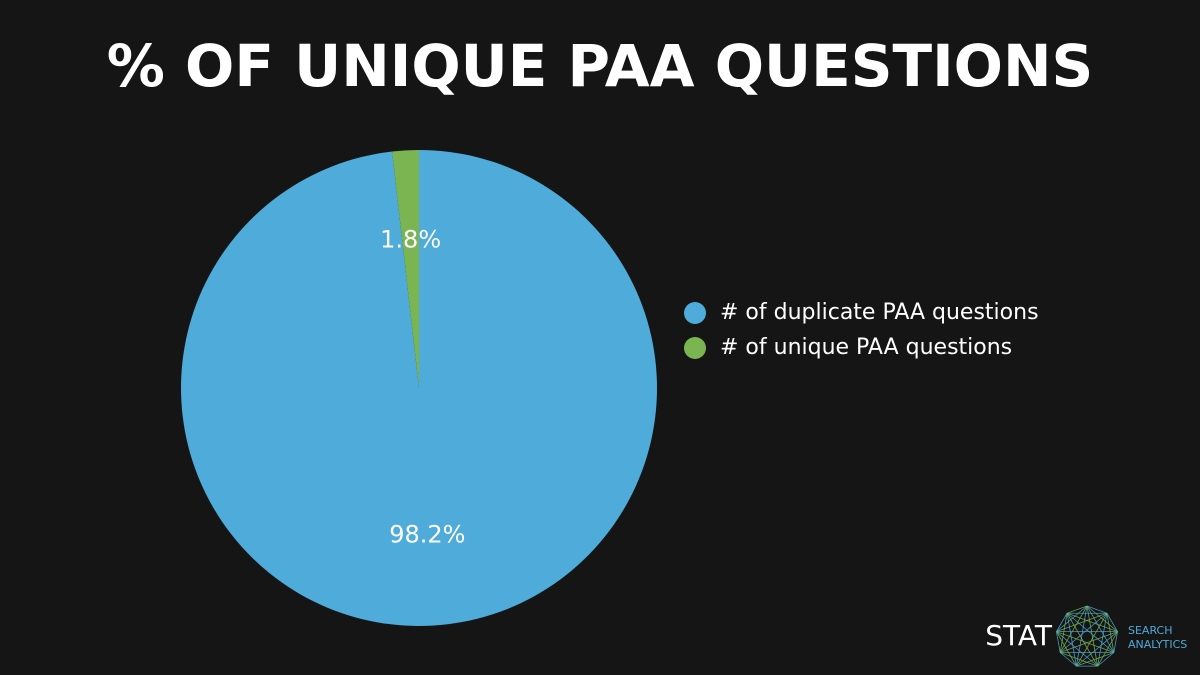  I want to click on data-label: 1.8%, so click(410, 240).